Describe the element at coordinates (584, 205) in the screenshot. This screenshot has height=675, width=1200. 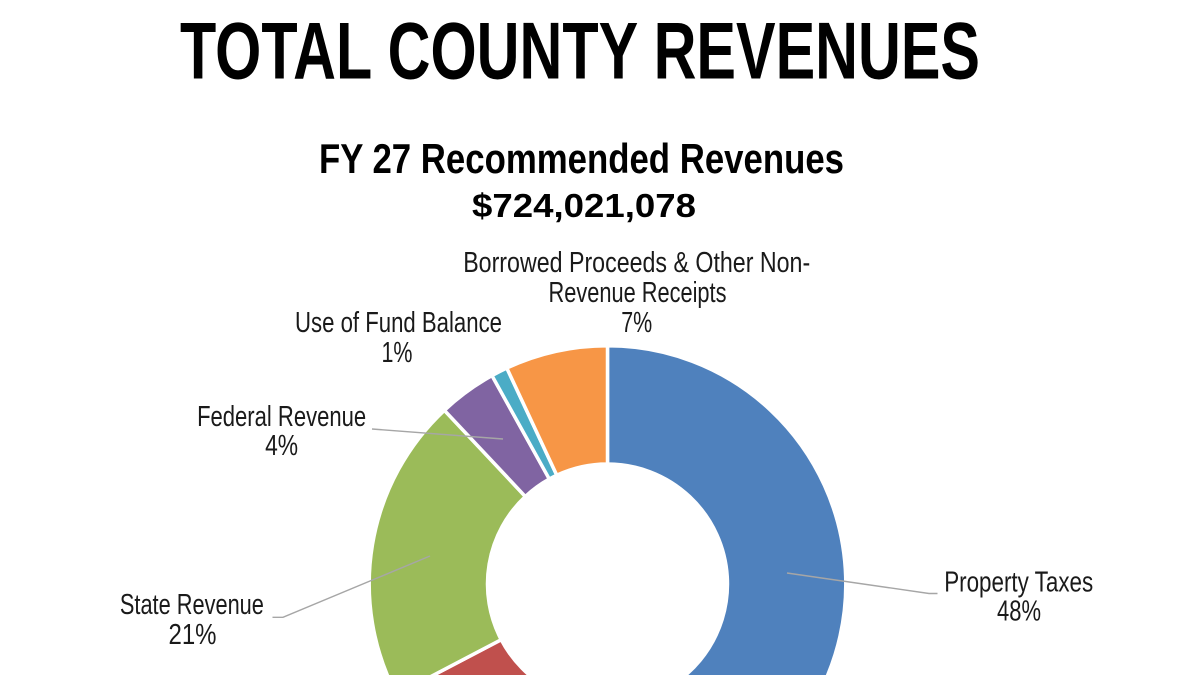
I see `svg-text: $724,021,078` at that location.